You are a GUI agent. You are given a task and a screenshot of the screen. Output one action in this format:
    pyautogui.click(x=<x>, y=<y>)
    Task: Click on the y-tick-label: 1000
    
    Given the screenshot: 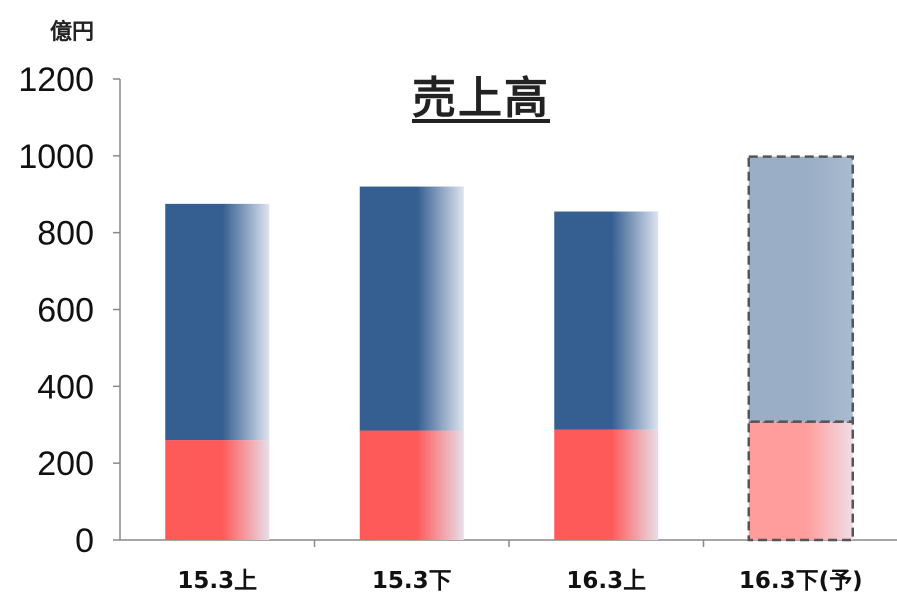 What is the action you would take?
    pyautogui.click(x=56, y=157)
    